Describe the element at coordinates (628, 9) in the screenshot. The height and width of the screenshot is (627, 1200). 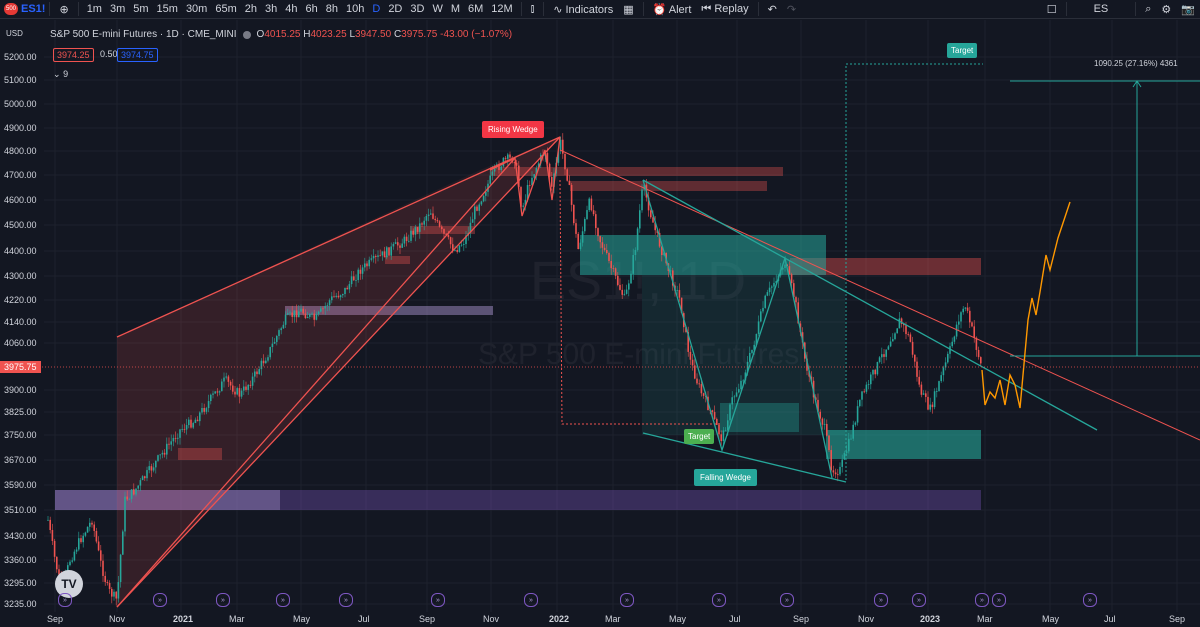
I see `layouts-grid-icon: ▦` at that location.